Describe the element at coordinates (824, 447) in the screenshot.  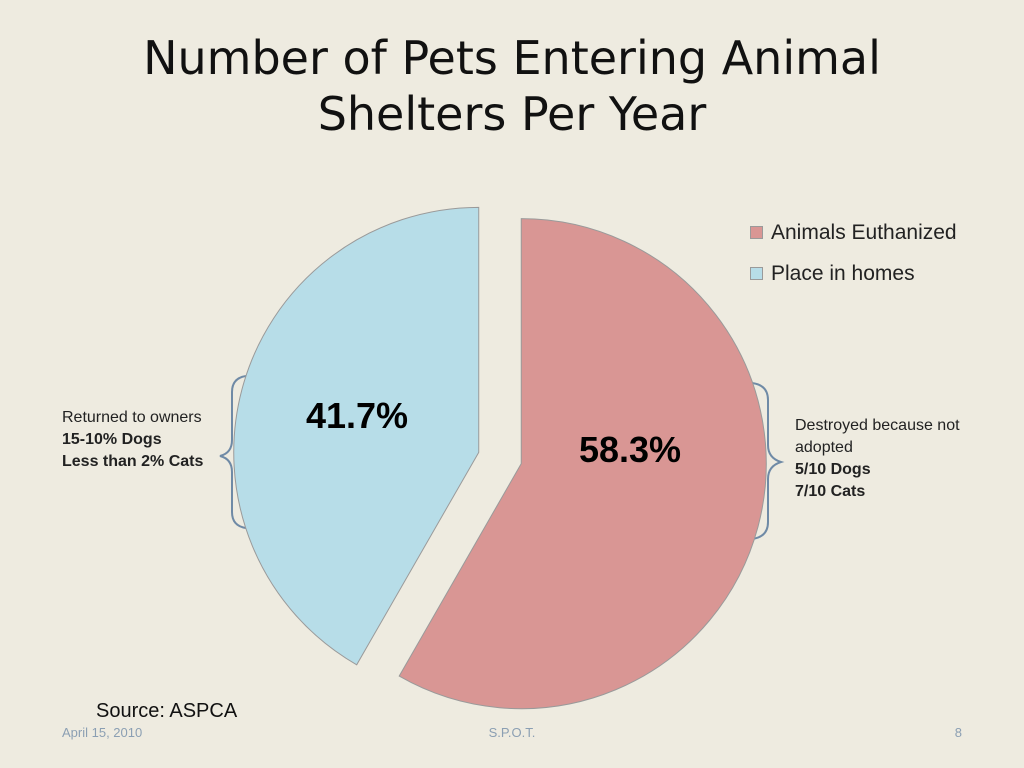
I see `note-right-line-2: adopted` at that location.